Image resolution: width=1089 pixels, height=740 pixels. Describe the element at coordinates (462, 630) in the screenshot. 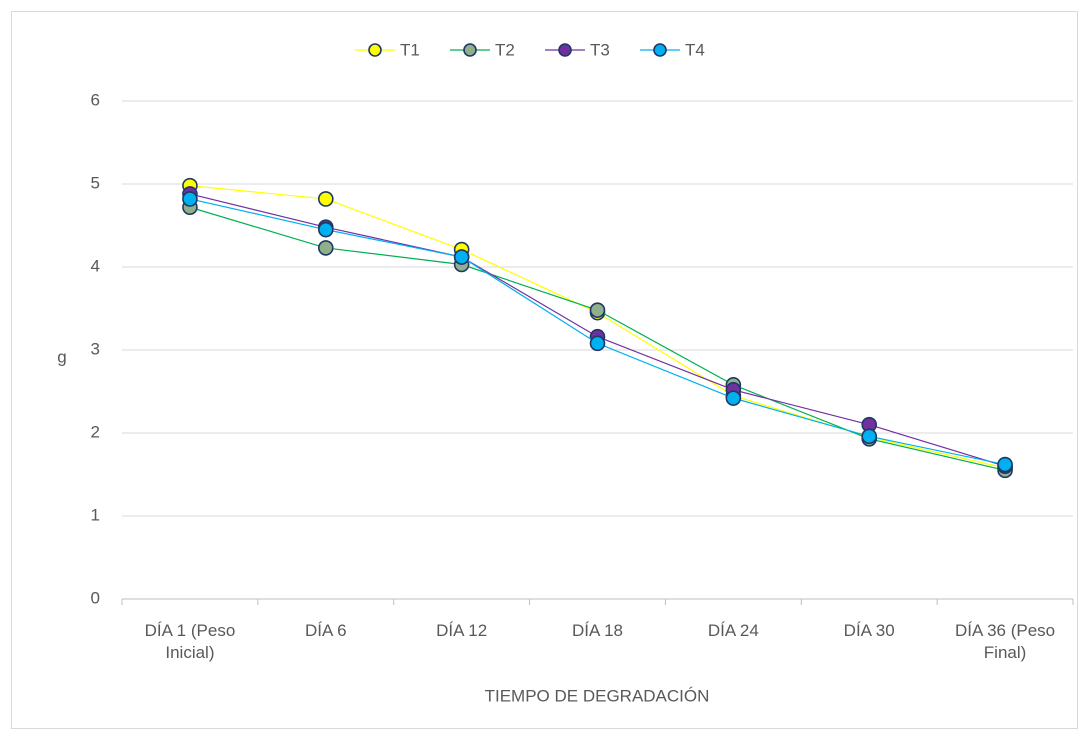

I see `x-tick-label: DÍA 12` at that location.